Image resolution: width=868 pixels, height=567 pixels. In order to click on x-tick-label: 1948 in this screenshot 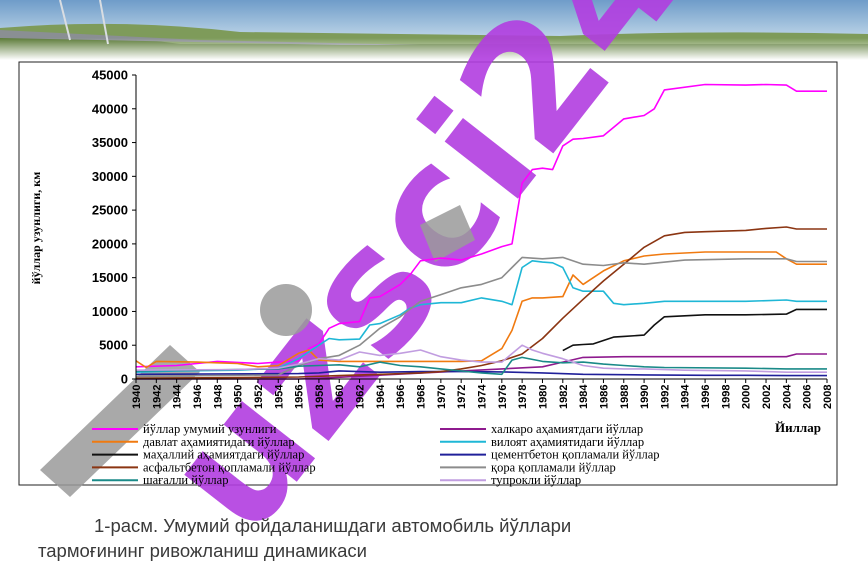, I will do `click(218, 397)`.